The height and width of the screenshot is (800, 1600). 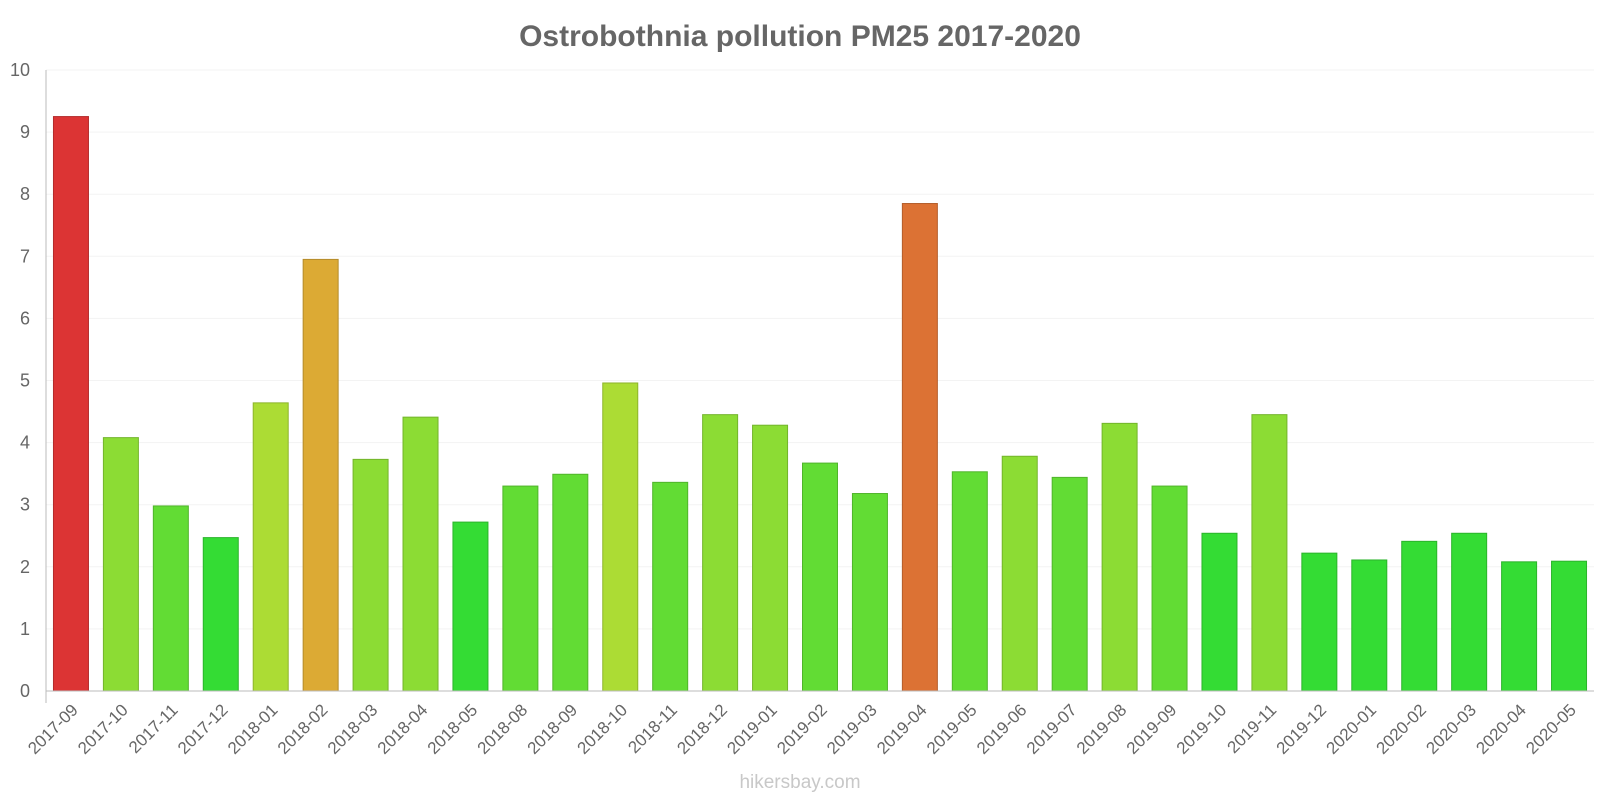 I want to click on x-tick-label: 2017-09, so click(x=53, y=729).